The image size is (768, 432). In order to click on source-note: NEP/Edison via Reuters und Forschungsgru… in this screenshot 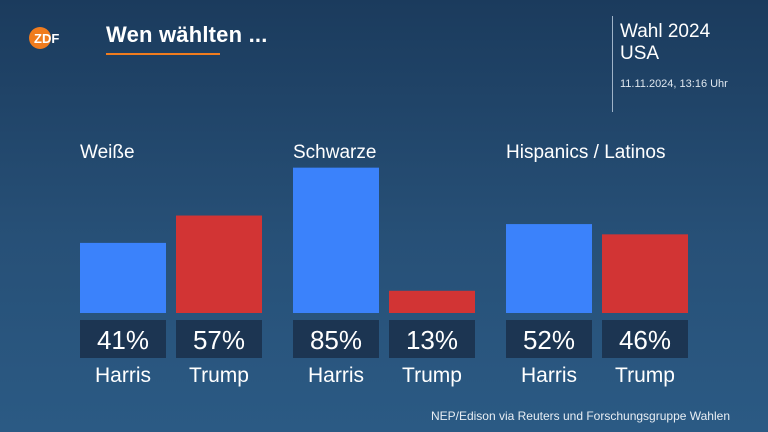, I will do `click(580, 416)`.